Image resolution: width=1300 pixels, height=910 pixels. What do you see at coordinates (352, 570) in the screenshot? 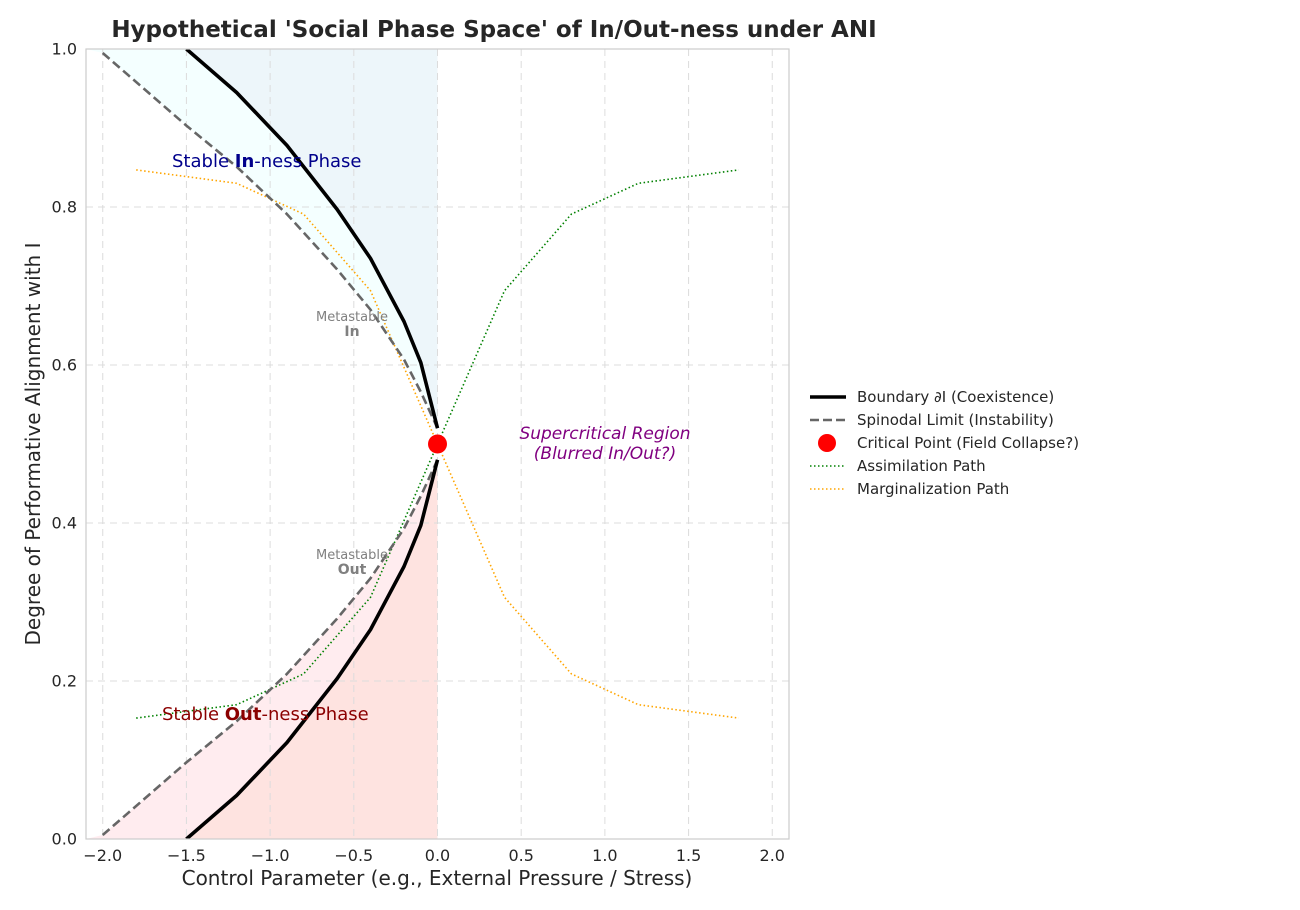
I see `metastable-out-sub: Out` at bounding box center [352, 570].